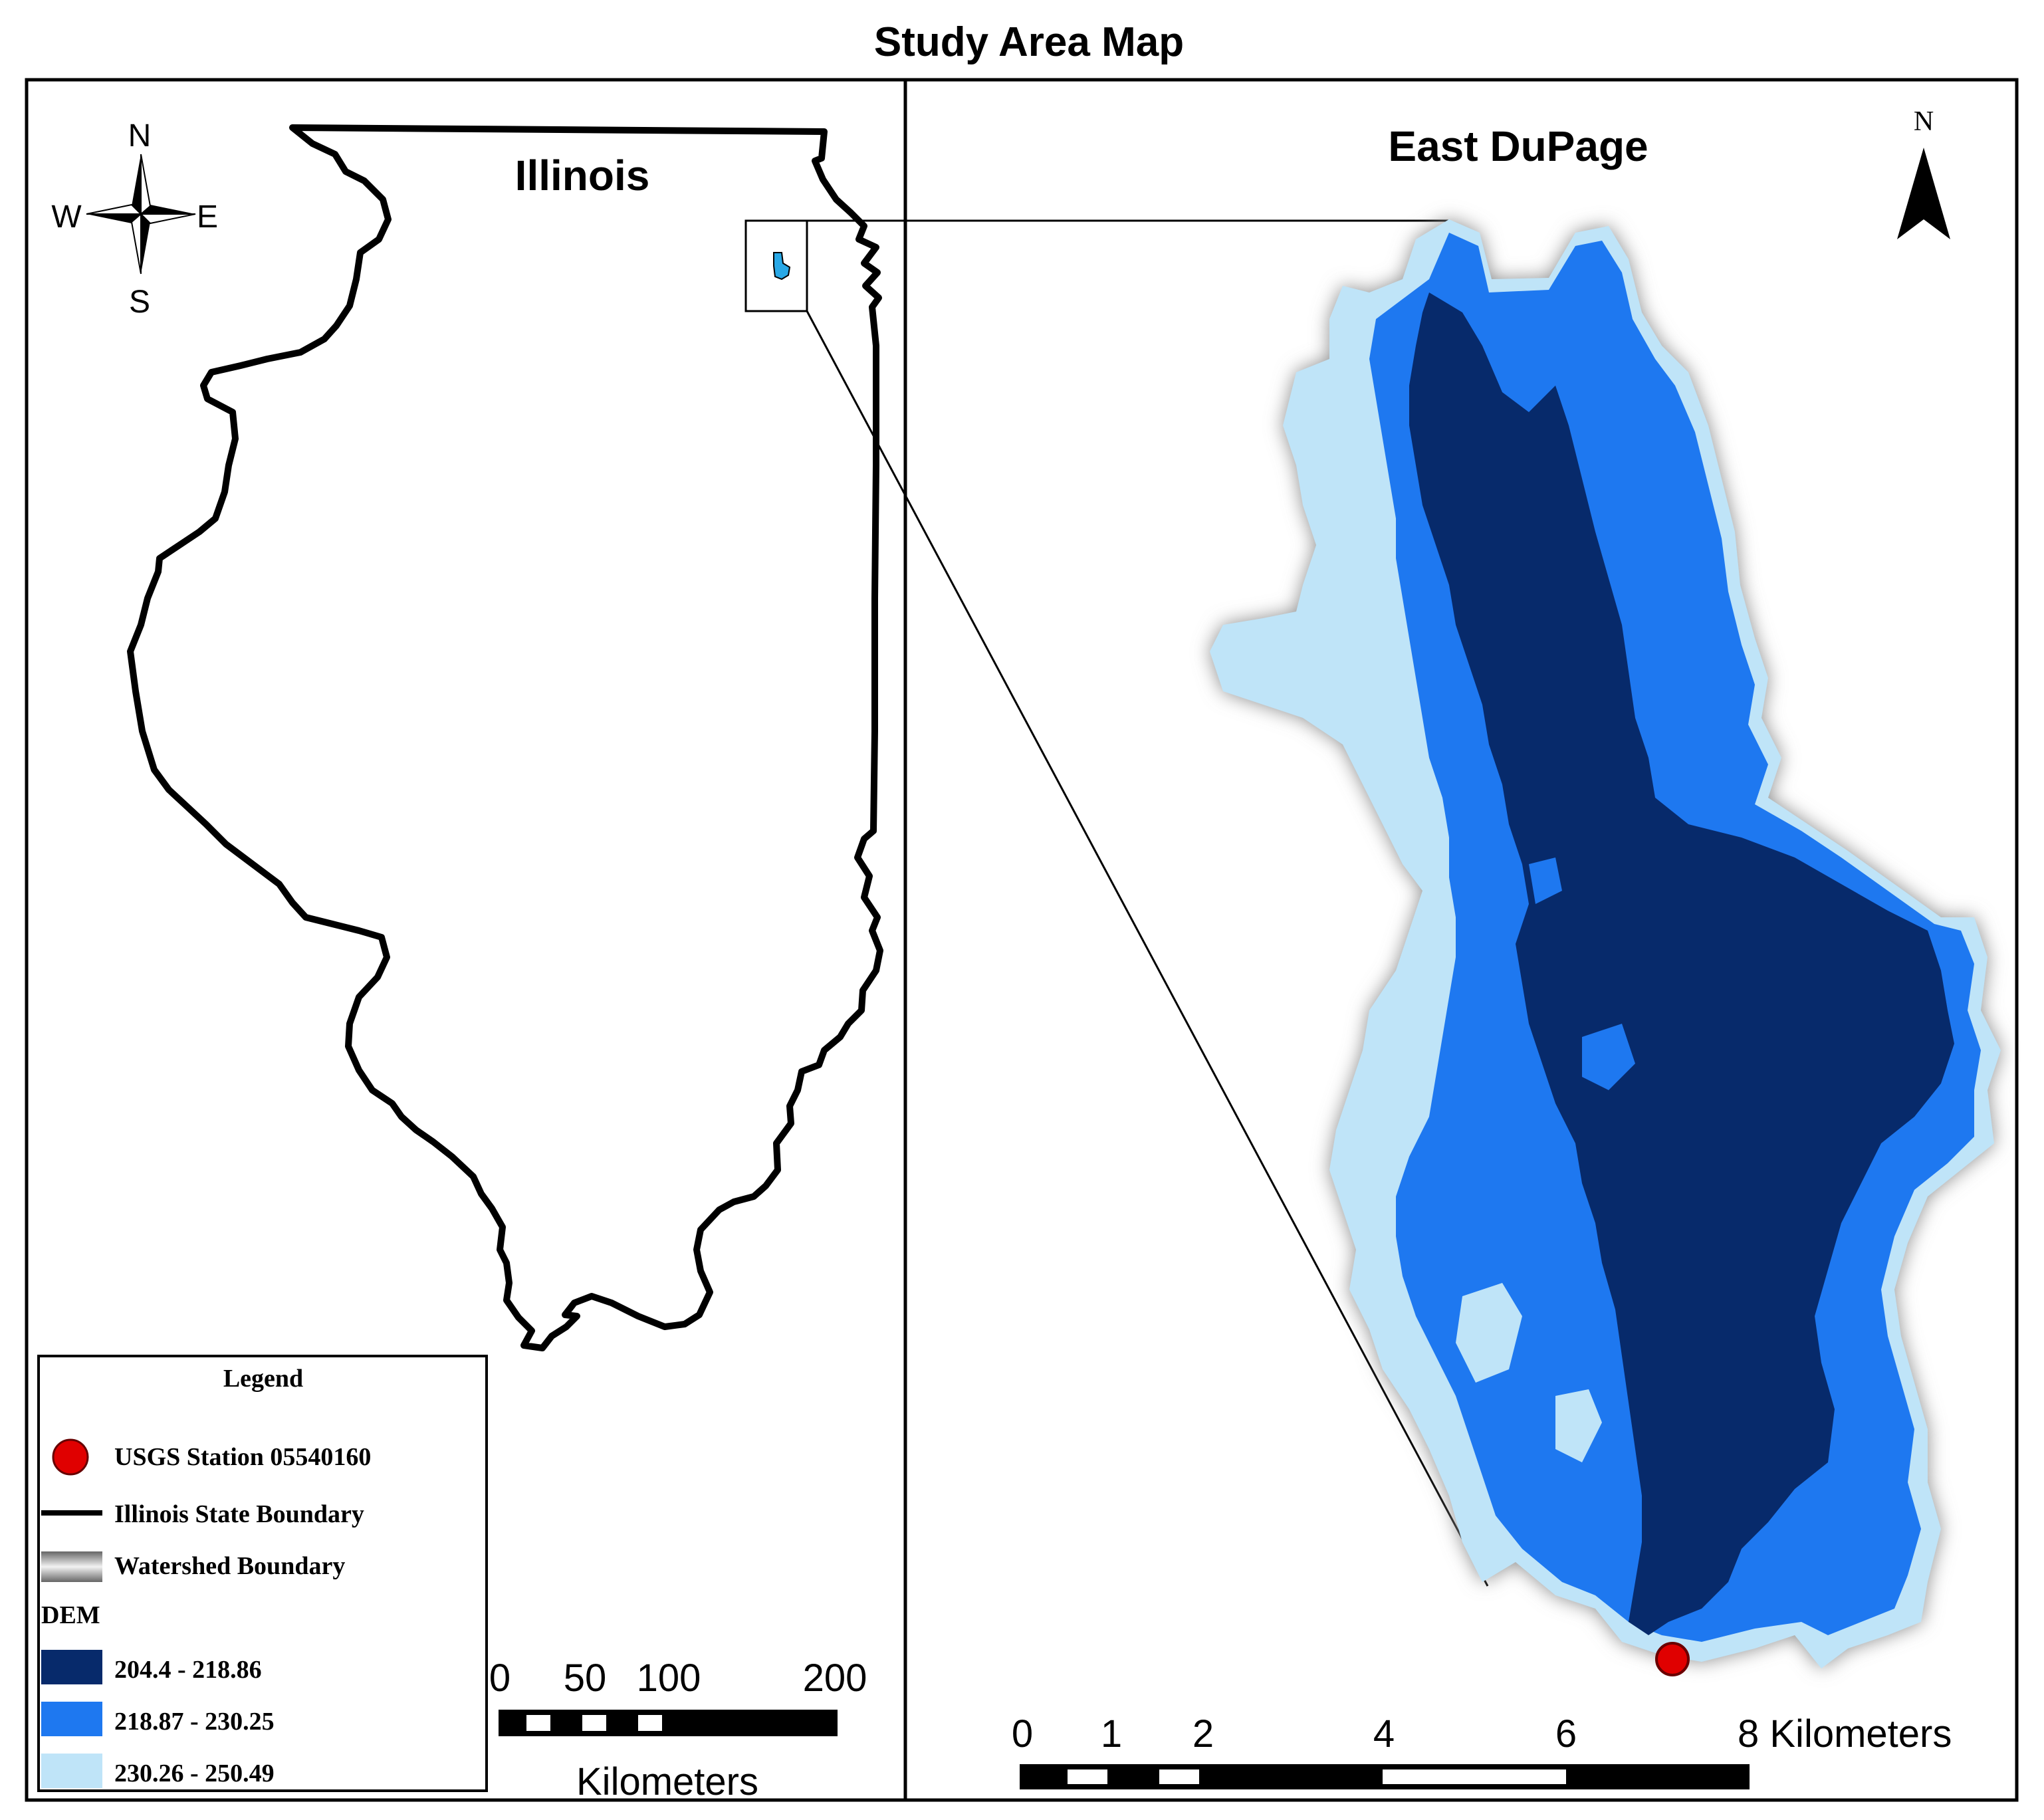 The image size is (2044, 1820). Describe the element at coordinates (667, 1782) in the screenshot. I see `left-scale-units: Kilometers` at that location.